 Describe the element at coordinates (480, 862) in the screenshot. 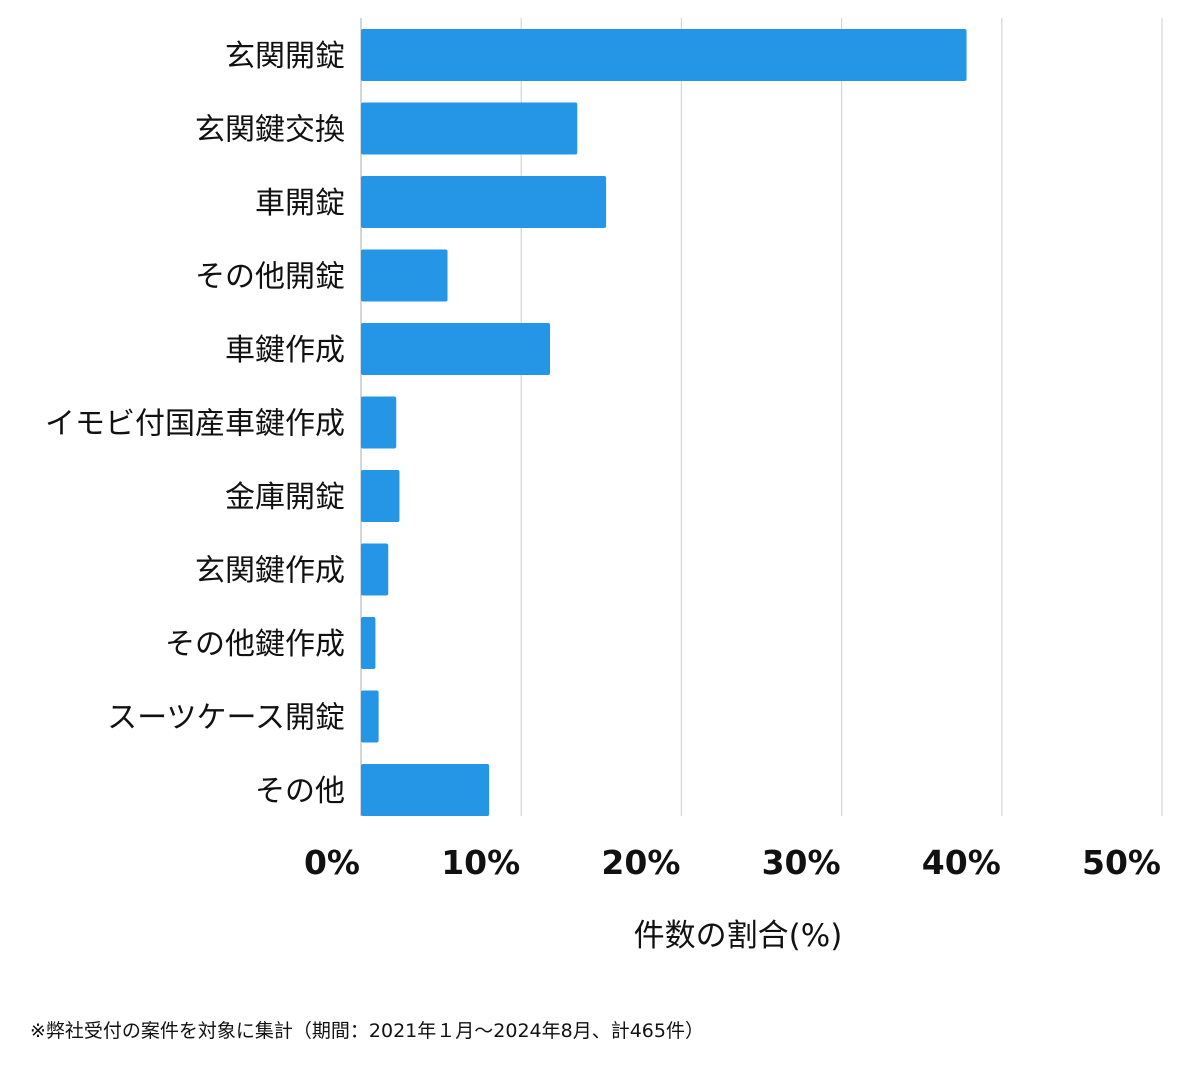

I see `x-tick-label: 10%` at that location.